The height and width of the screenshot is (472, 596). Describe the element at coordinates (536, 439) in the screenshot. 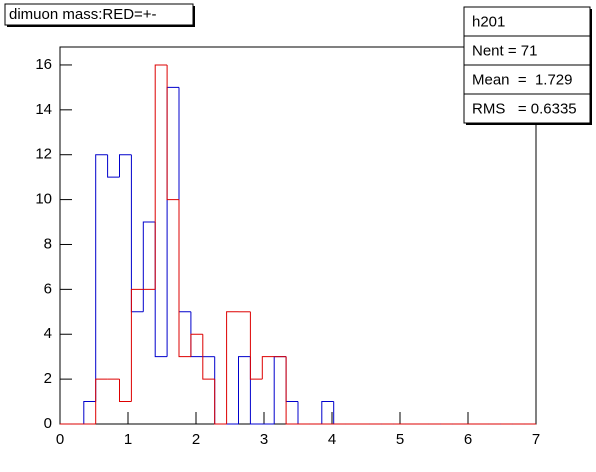

I see `x-tick-label: 7` at that location.